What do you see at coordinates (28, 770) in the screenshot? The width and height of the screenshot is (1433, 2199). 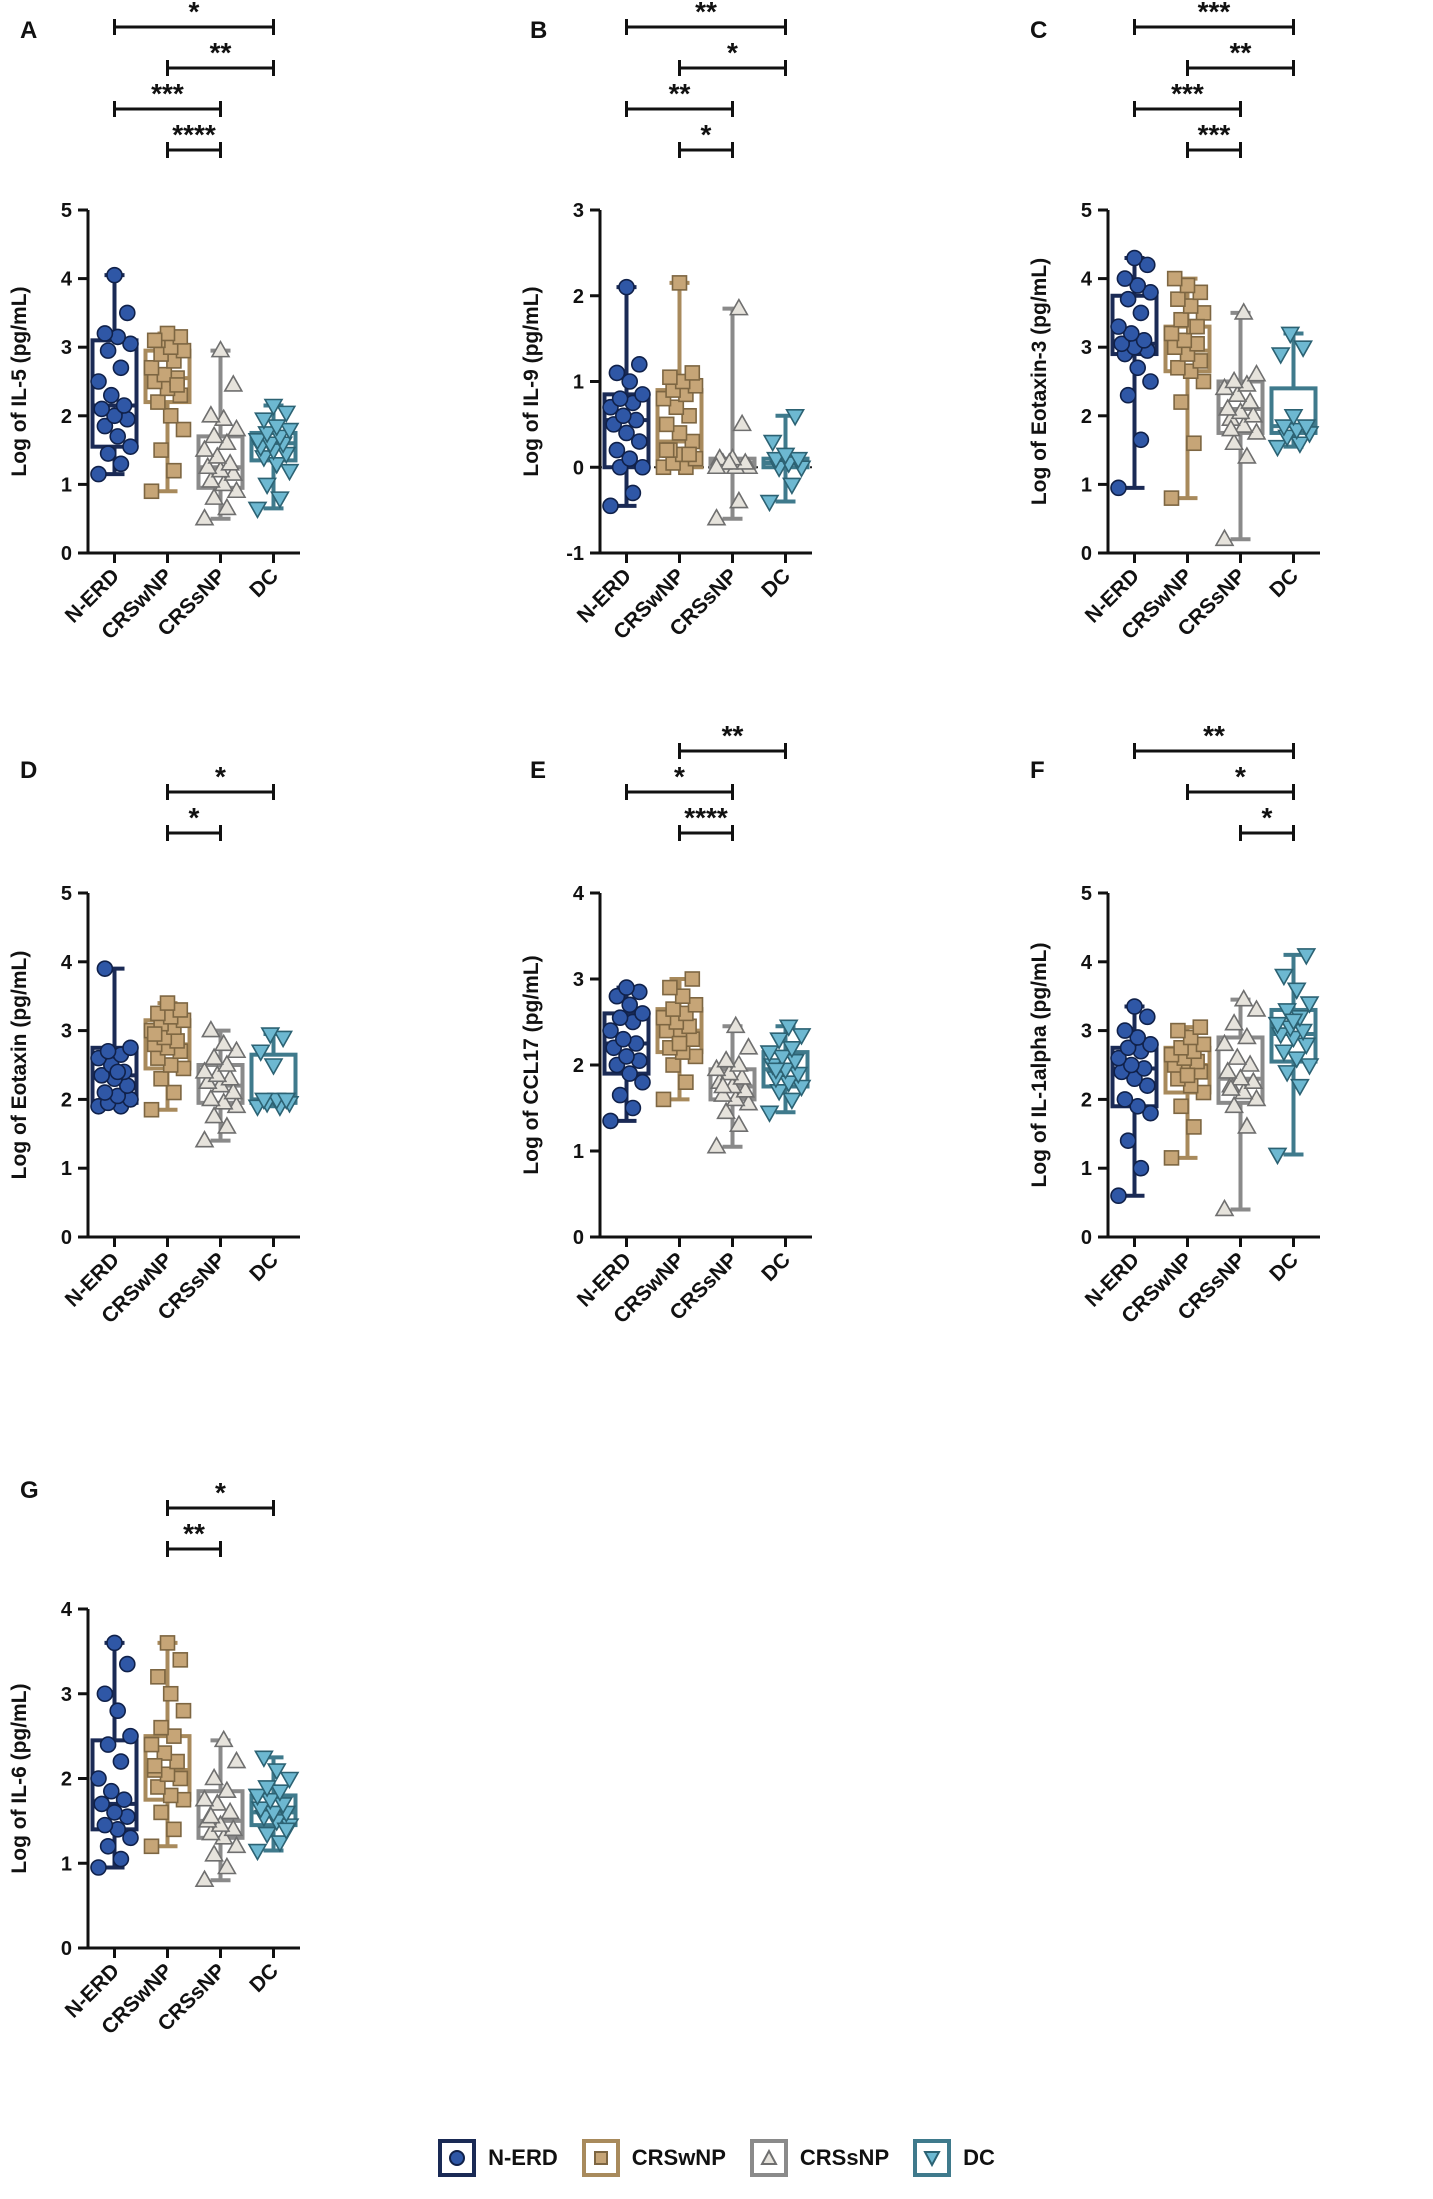 I see `panel-letter: D` at bounding box center [28, 770].